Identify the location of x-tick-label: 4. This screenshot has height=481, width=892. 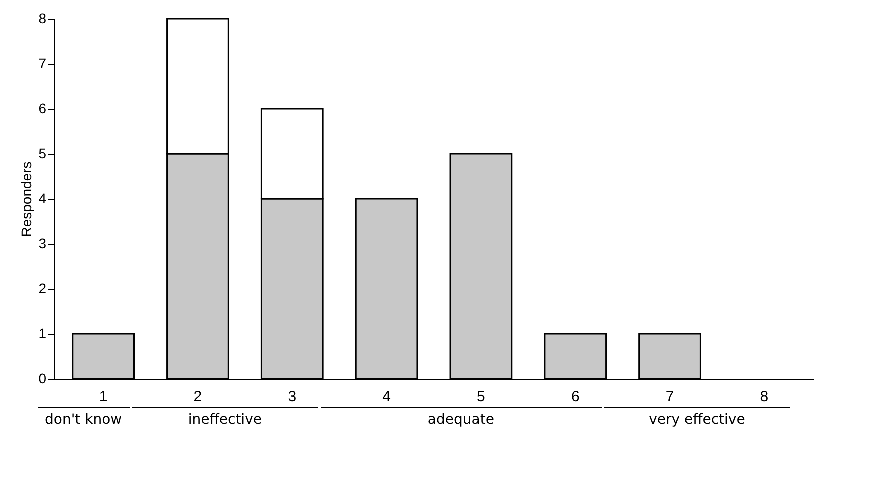
(386, 397).